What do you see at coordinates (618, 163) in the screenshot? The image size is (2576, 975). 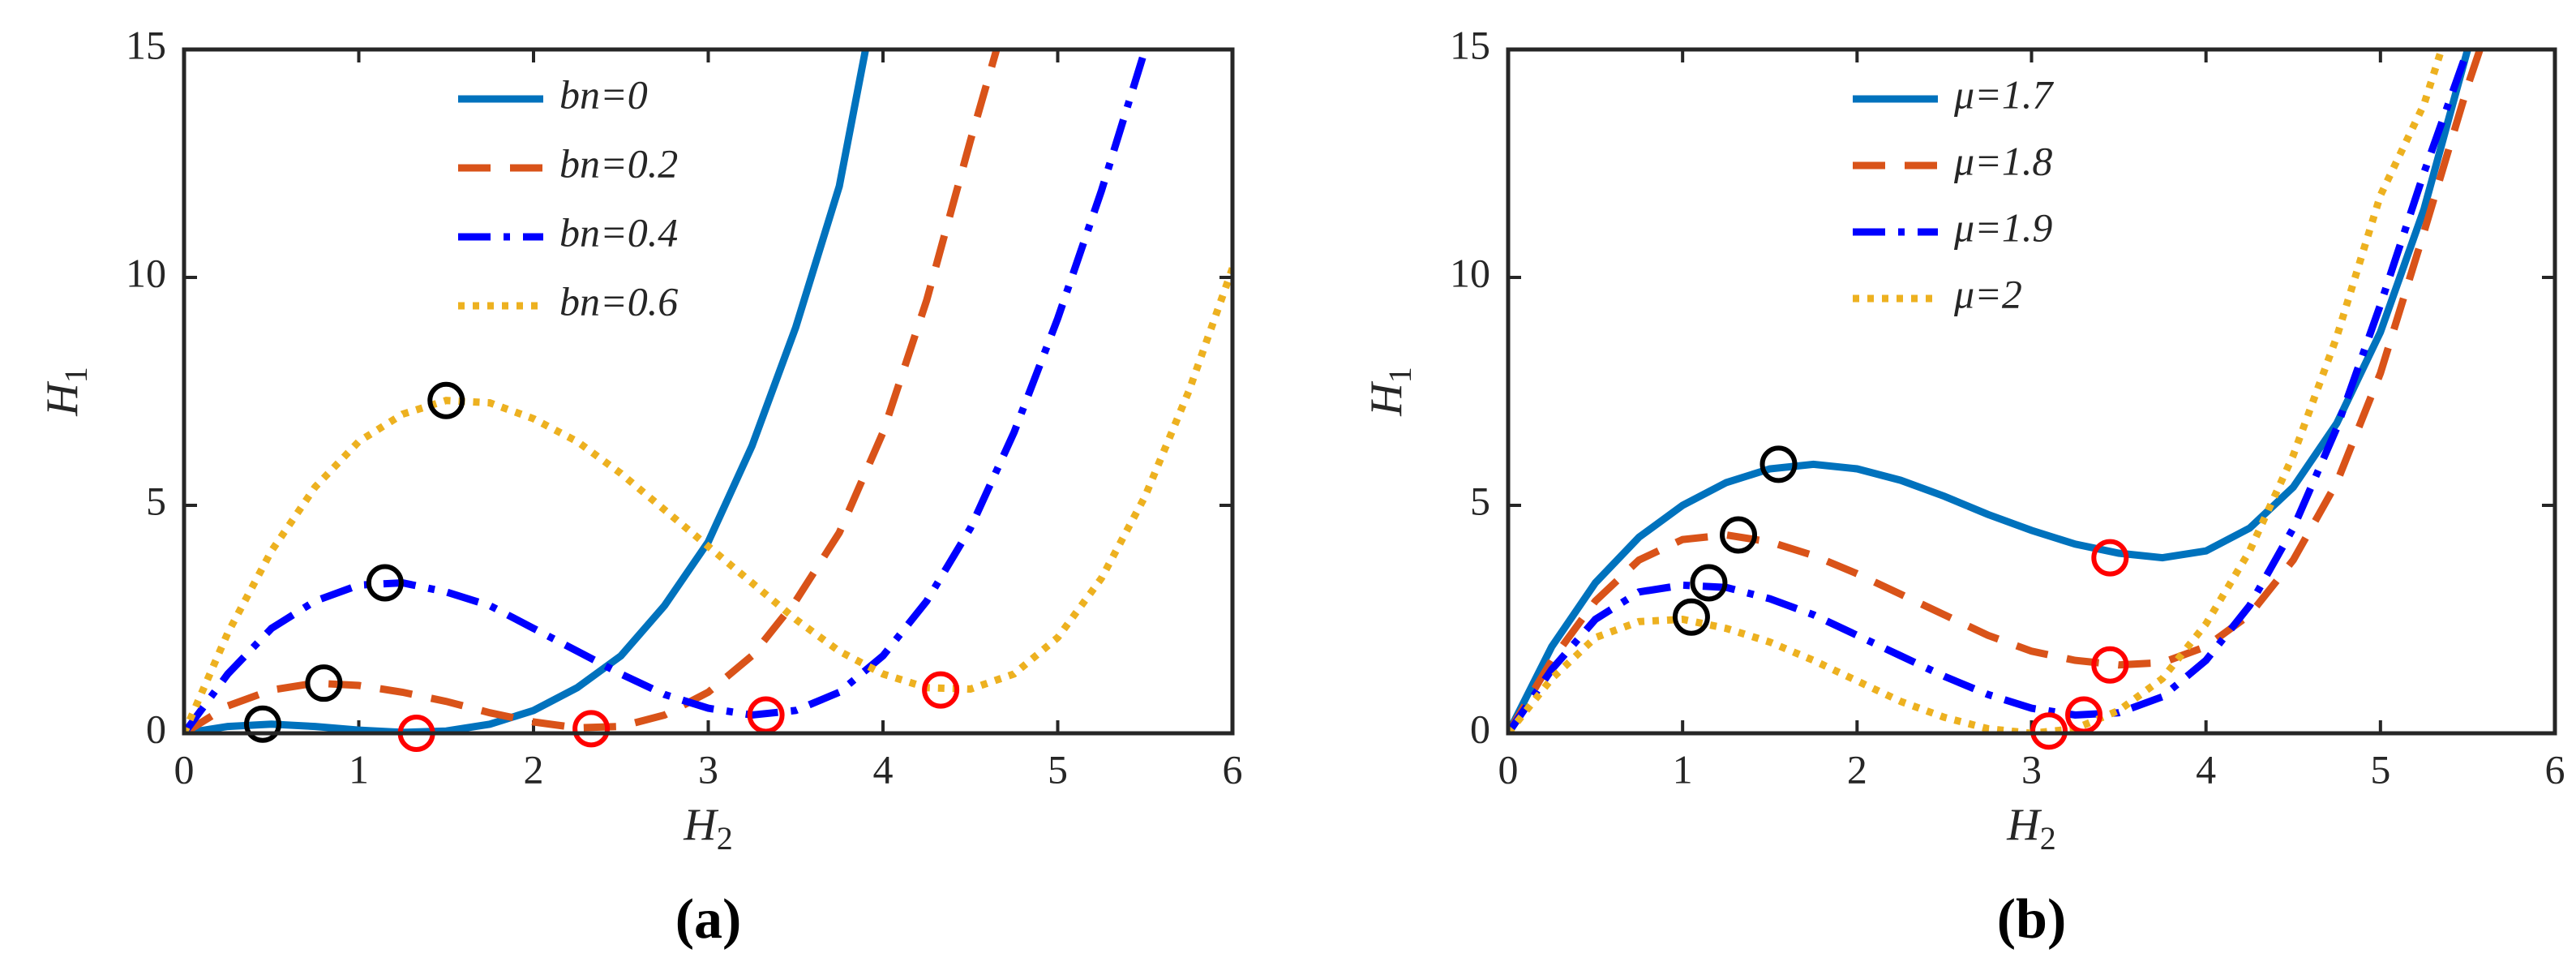 I see `legend-label: bn=0.2` at bounding box center [618, 163].